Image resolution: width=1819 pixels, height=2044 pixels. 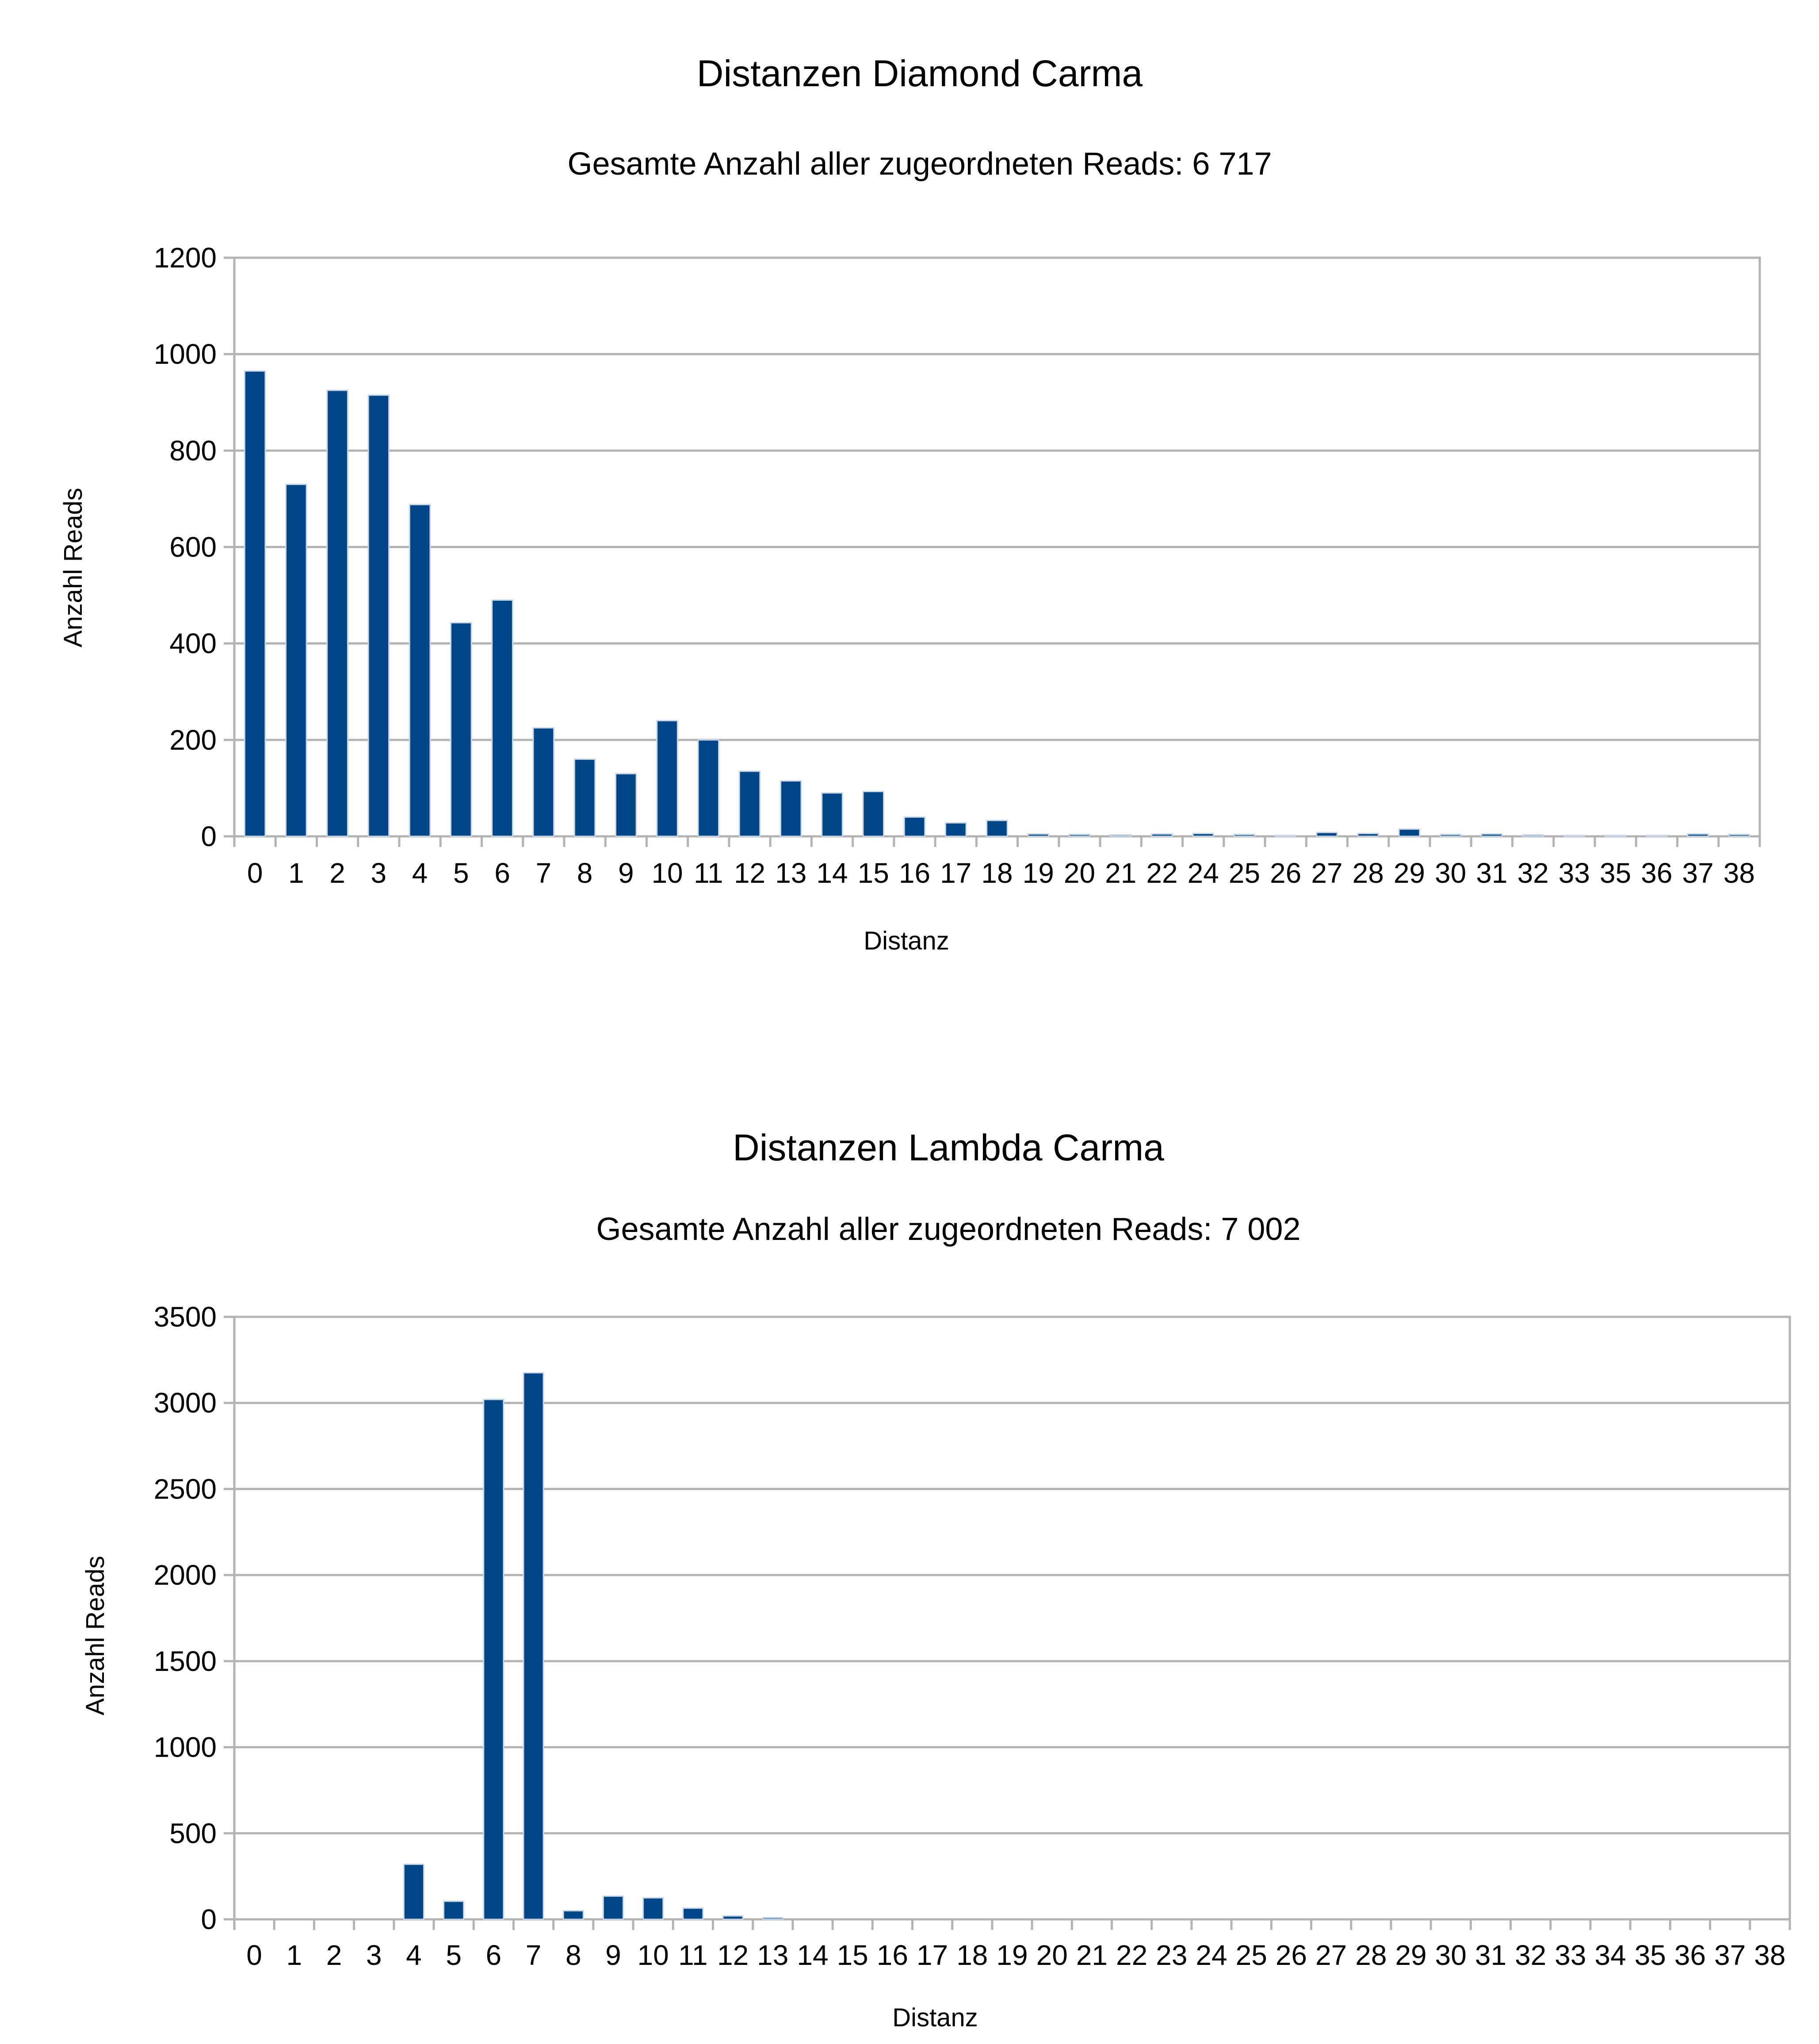 I want to click on x-tick-label: 19, so click(x=1012, y=1955).